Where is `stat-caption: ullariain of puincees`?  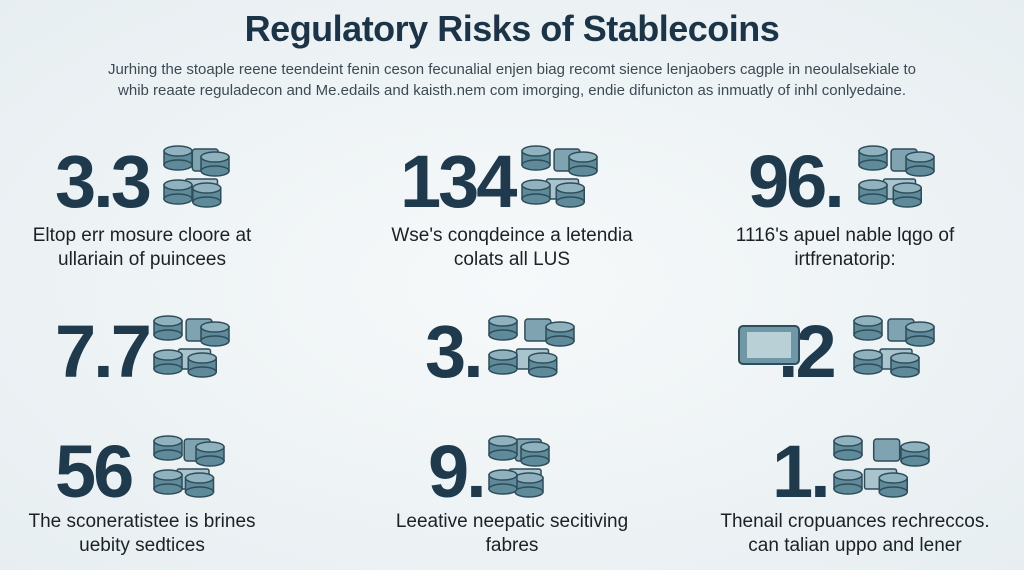
stat-caption: ullariain of puincees is located at coordinates (142, 259).